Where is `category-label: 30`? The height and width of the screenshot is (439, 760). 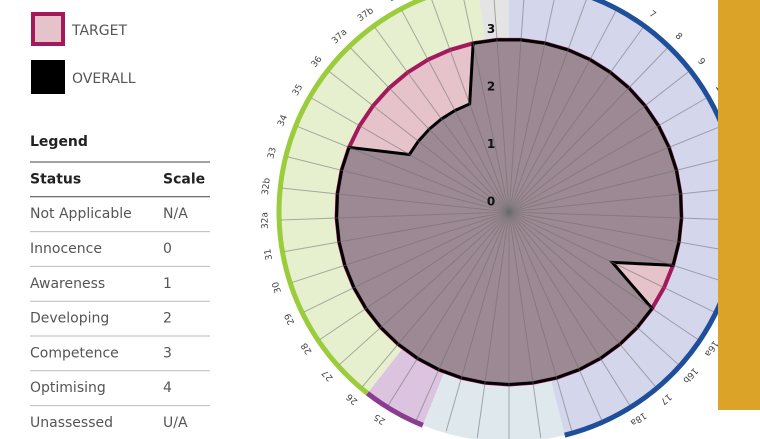 category-label: 30 is located at coordinates (277, 287).